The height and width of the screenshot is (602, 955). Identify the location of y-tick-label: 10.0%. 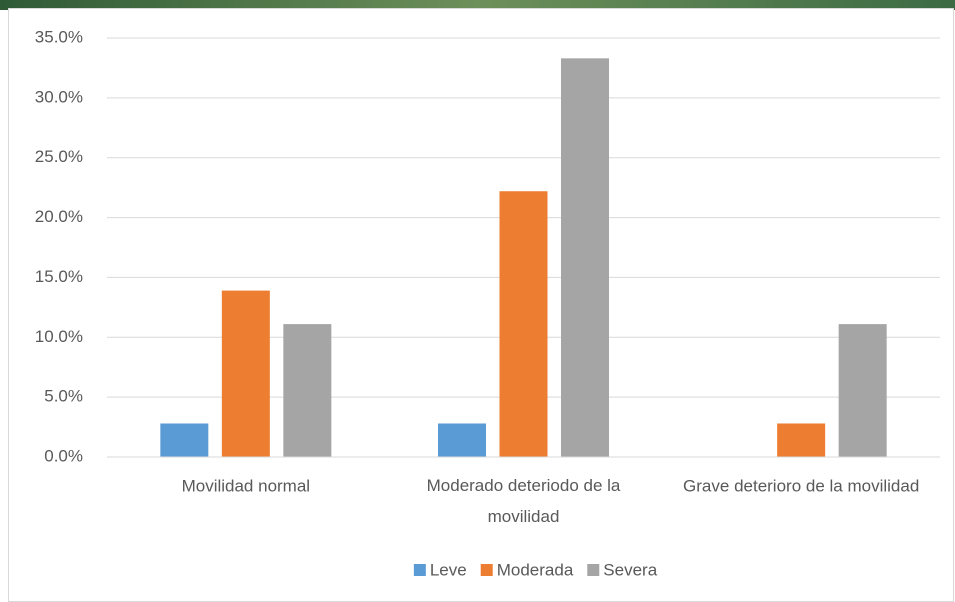
(59, 336).